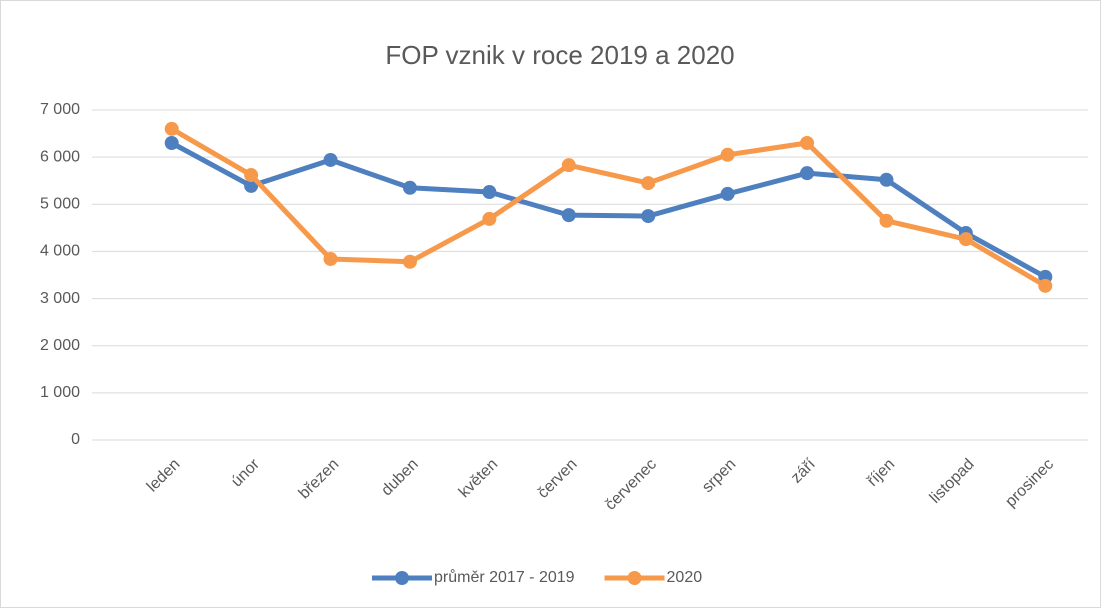 This screenshot has height=609, width=1102. Describe the element at coordinates (60, 345) in the screenshot. I see `y-tick-label: 2 000` at that location.